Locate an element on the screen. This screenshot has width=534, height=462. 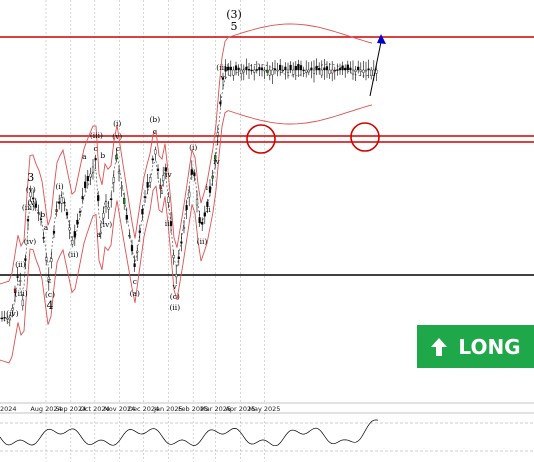
x-tick-label: Apr 2025 is located at coordinates (240, 409).